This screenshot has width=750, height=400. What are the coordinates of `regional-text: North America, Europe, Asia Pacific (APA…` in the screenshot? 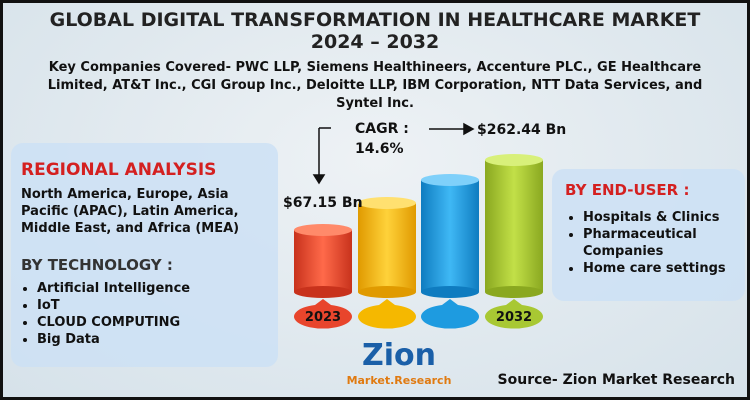 It's located at (130, 211).